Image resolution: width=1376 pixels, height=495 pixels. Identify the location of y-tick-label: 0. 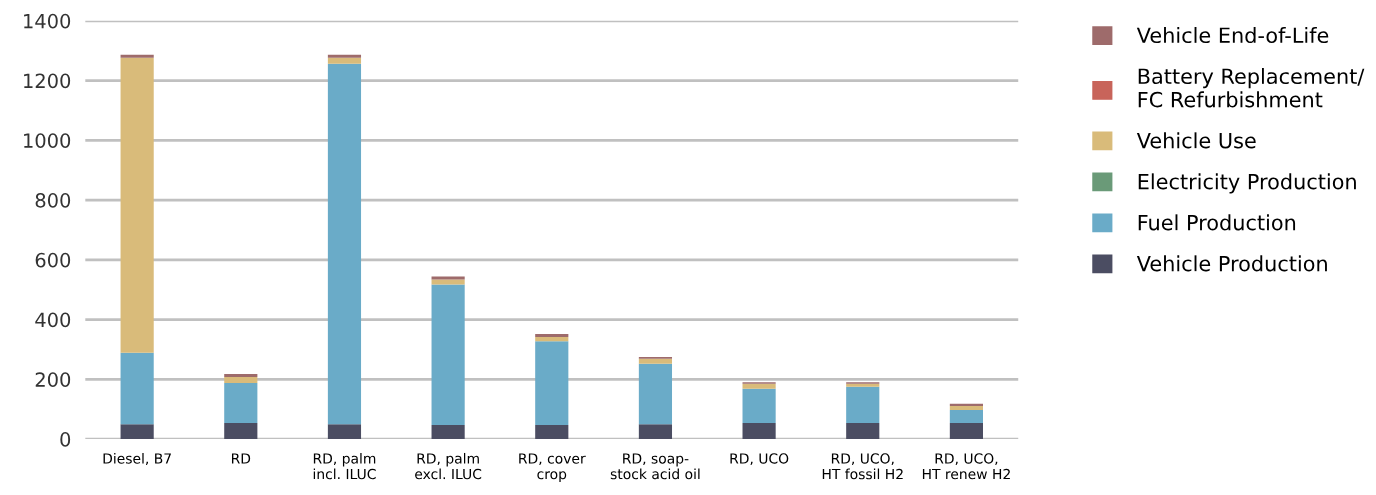
(65, 439).